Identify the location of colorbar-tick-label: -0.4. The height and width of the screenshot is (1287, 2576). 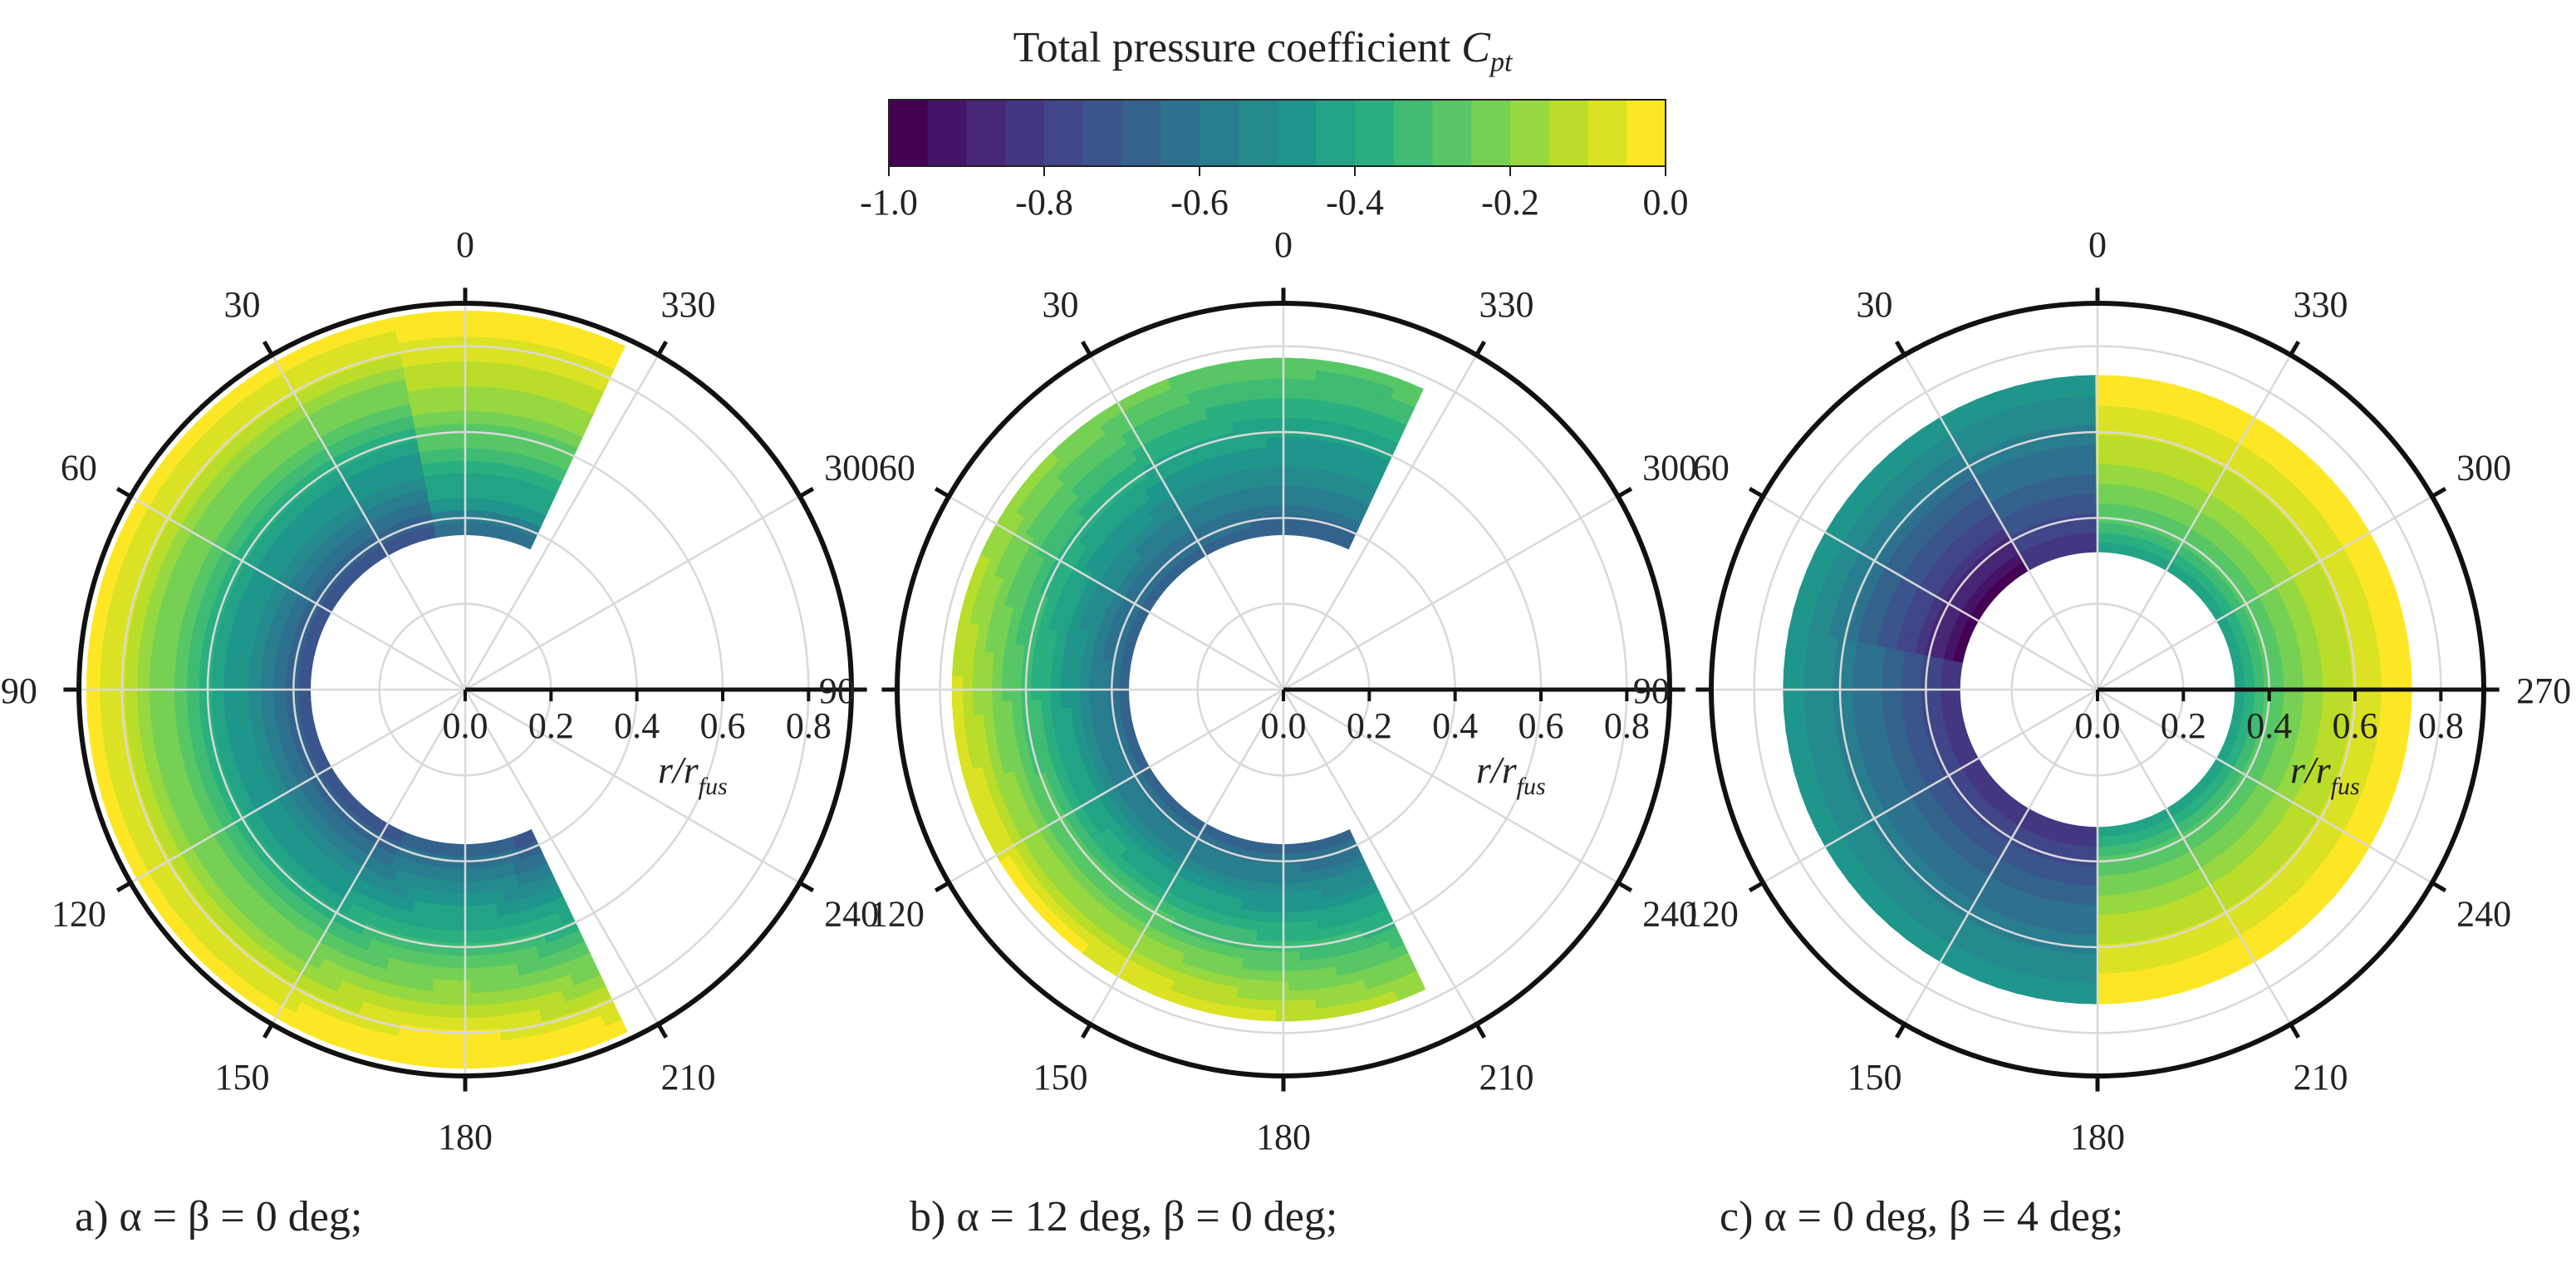
(1355, 202).